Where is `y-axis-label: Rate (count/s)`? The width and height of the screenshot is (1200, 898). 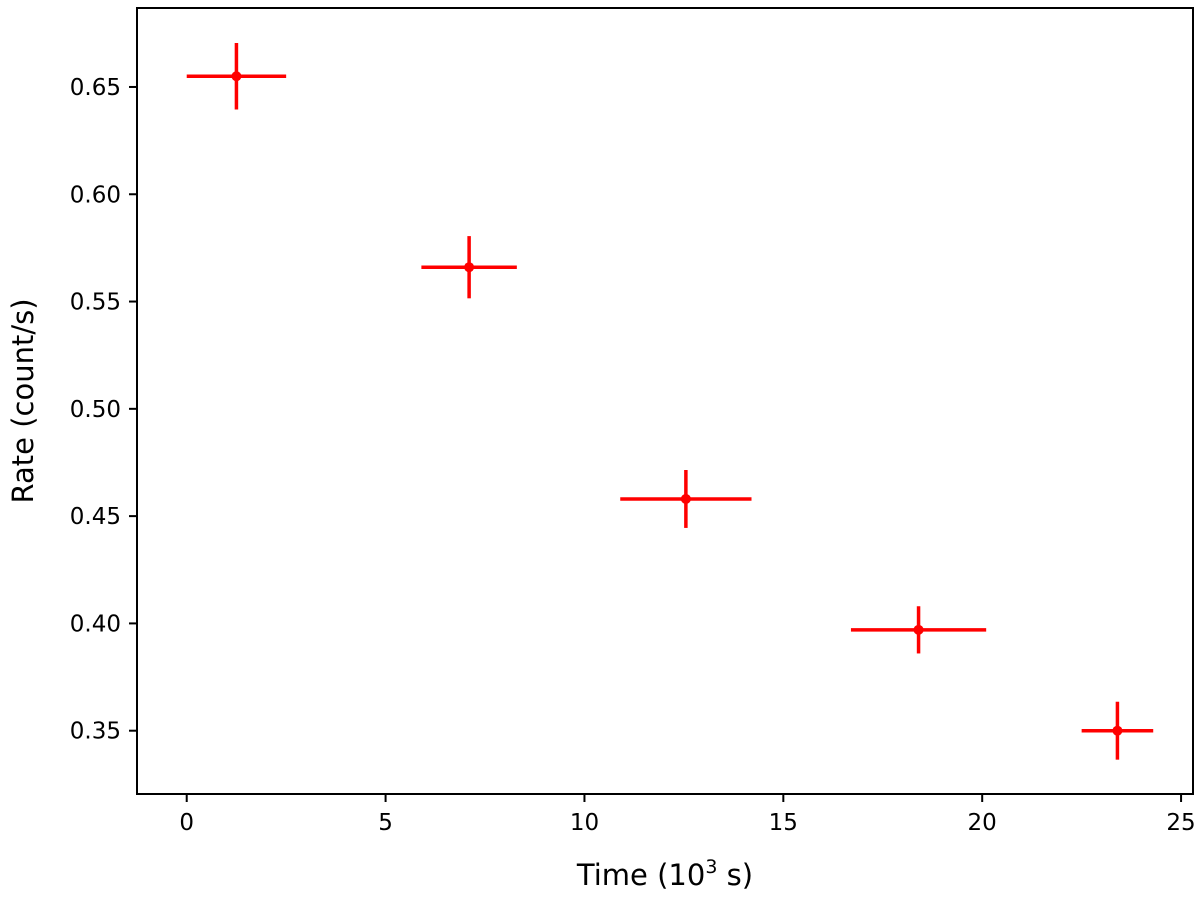 y-axis-label: Rate (count/s) is located at coordinates (23, 400).